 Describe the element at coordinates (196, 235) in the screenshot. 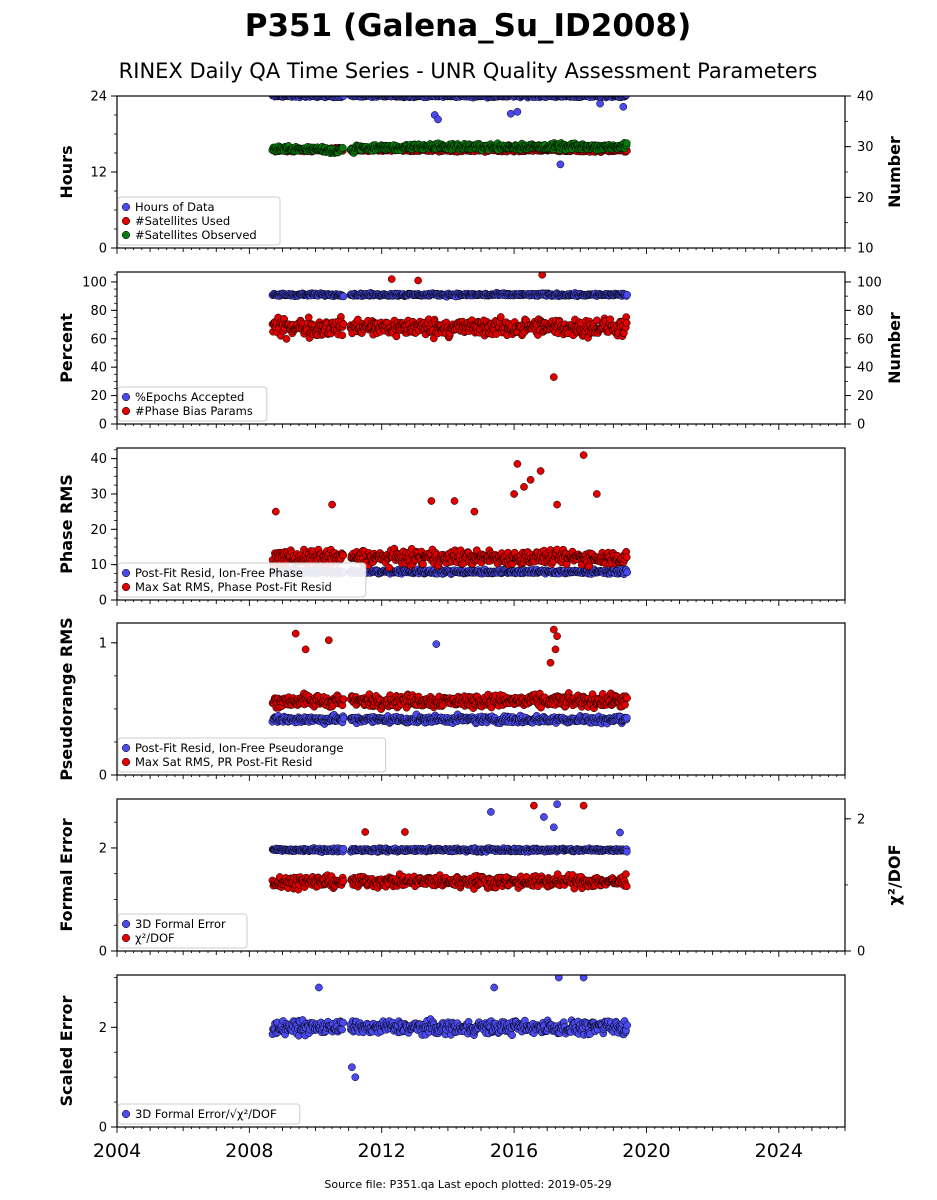

I see `legend-label: #Satellites Observed` at that location.